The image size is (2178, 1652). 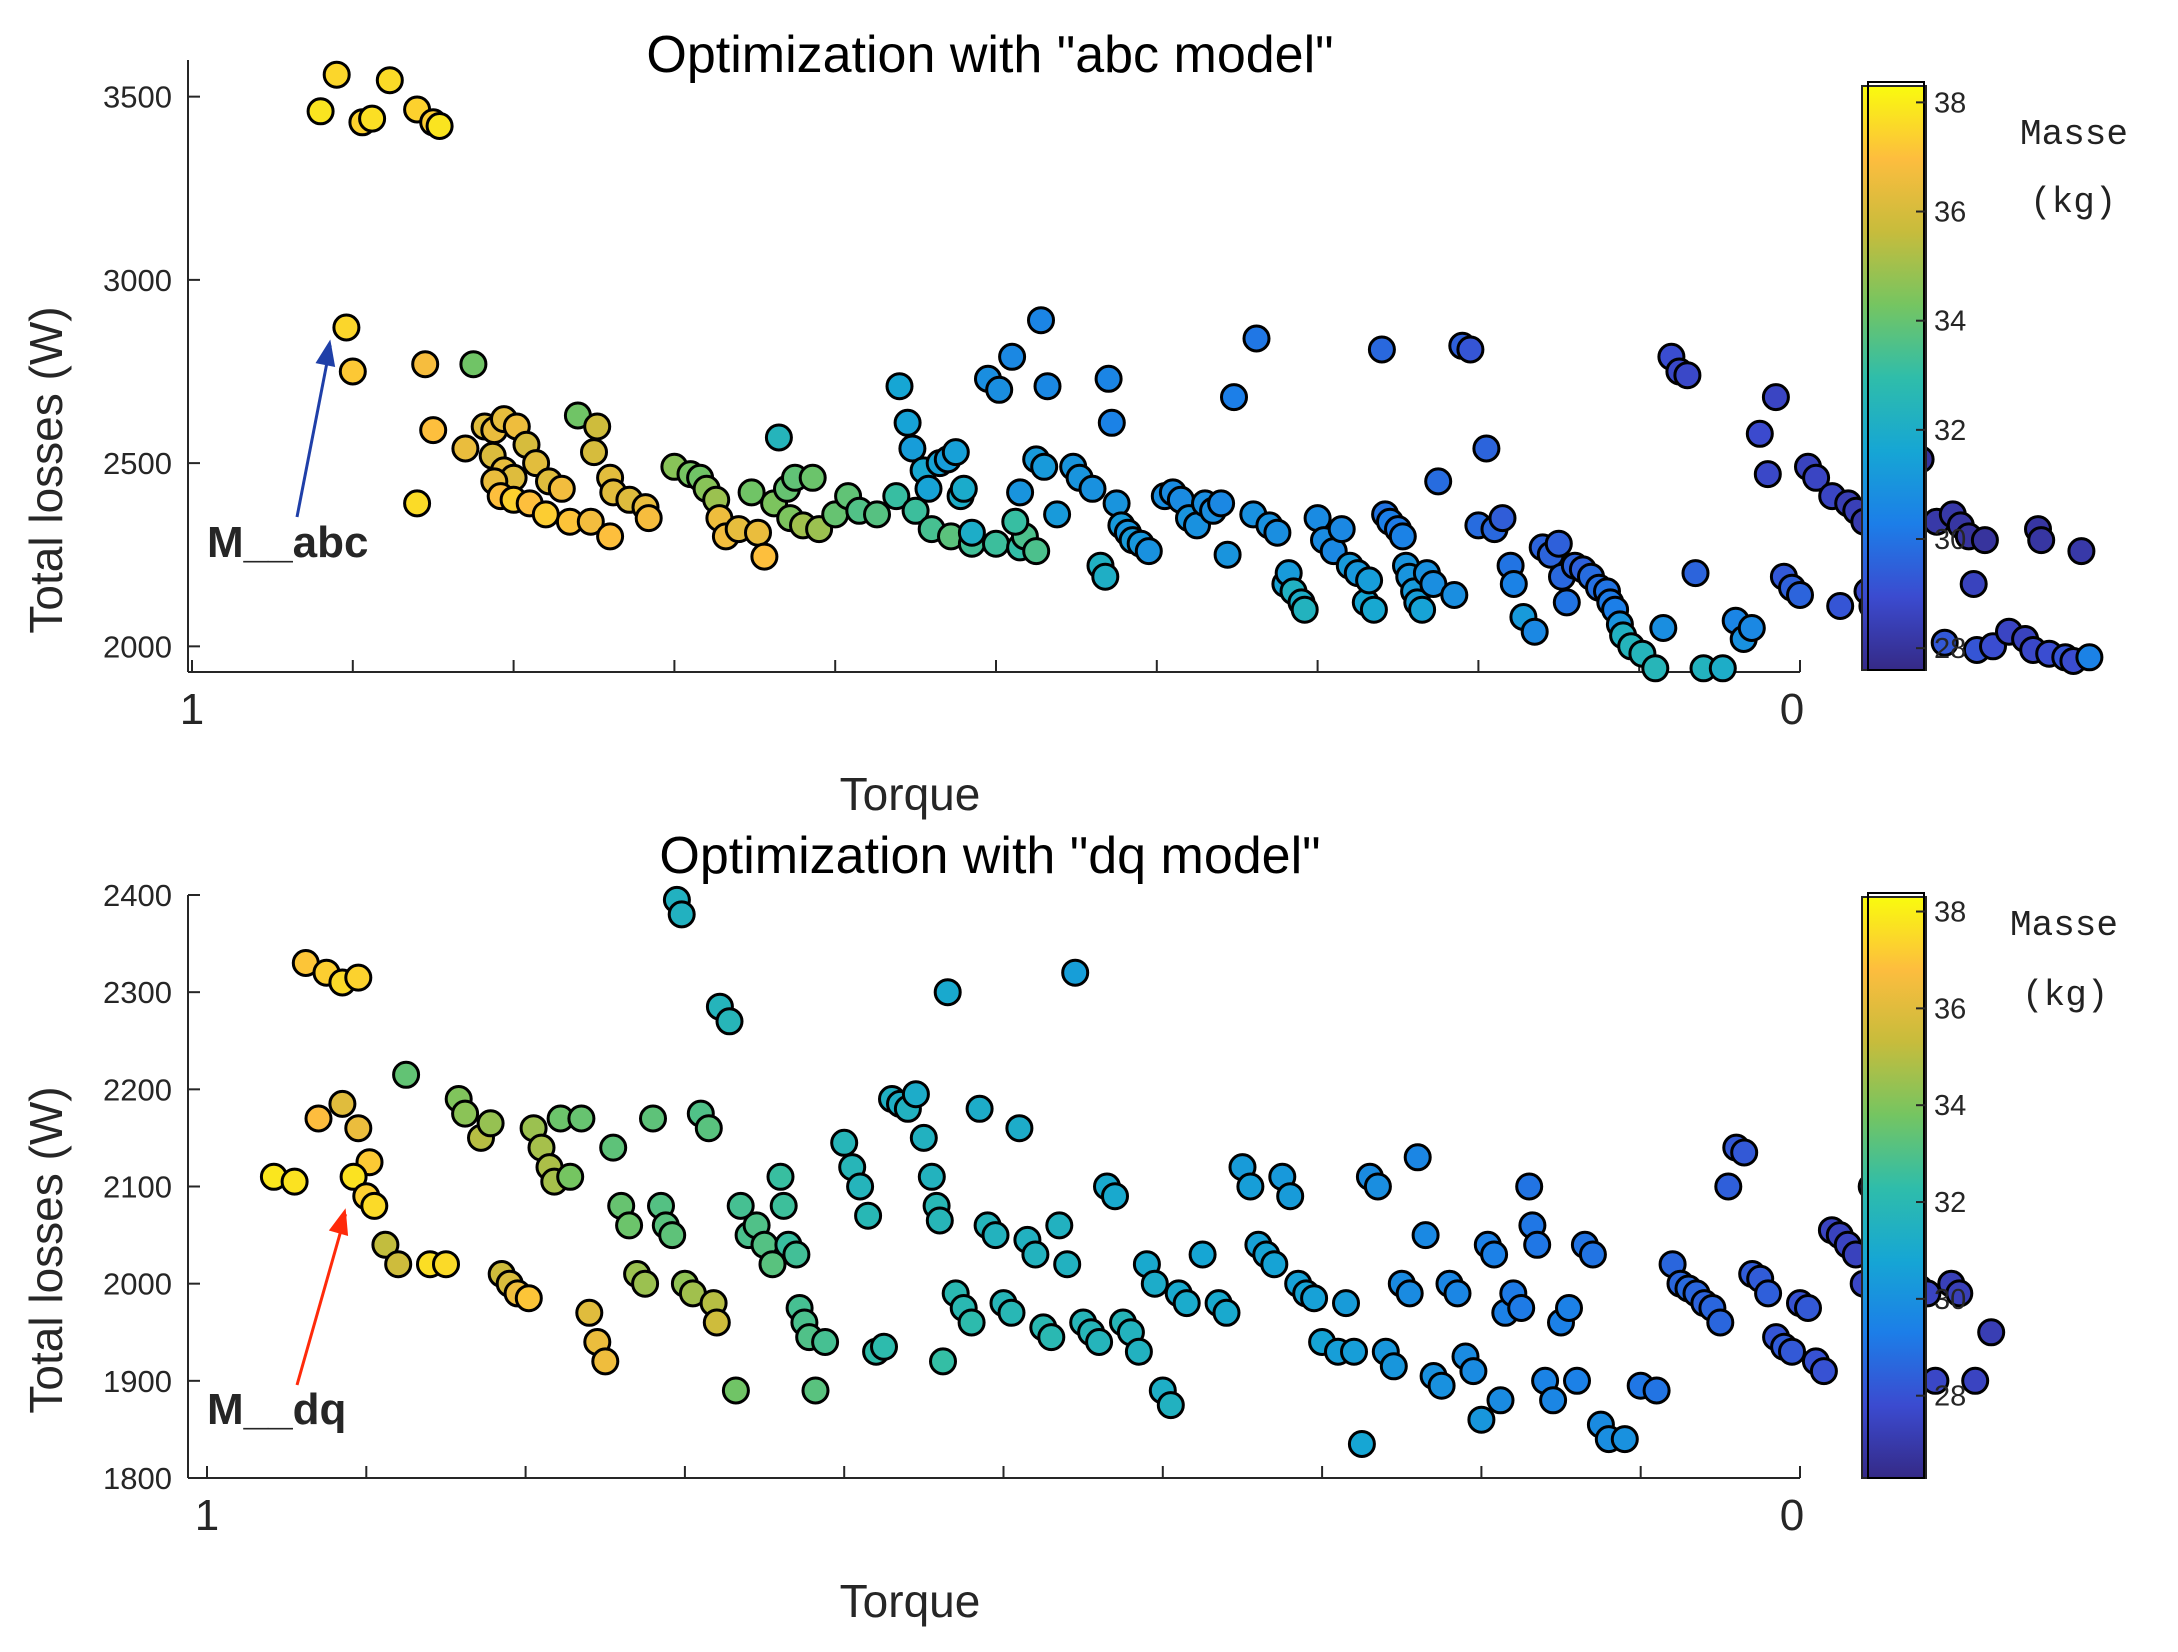 I want to click on dq-colorbar-tick-label: 36, so click(x=1950, y=1009).